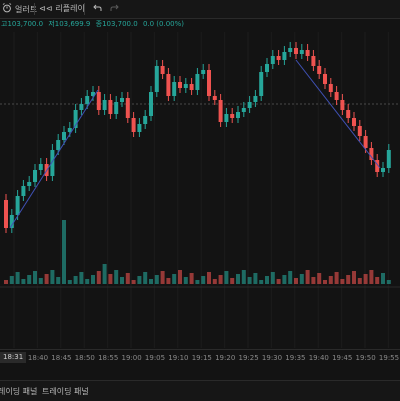 This screenshot has width=400, height=401. Describe the element at coordinates (114, 8) in the screenshot. I see `redo-button` at that location.